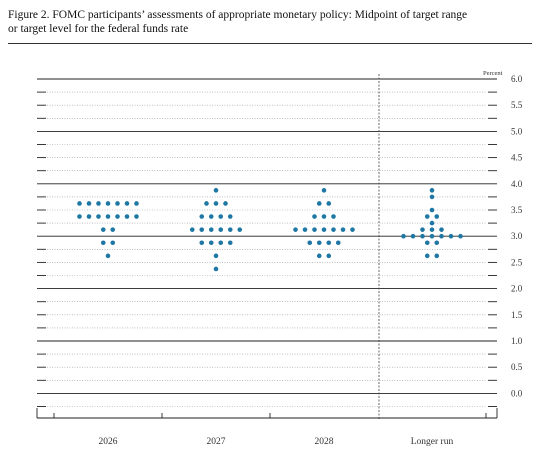 The width and height of the screenshot is (540, 459). What do you see at coordinates (517, 289) in the screenshot?
I see `y-tick-label: 2.0` at bounding box center [517, 289].